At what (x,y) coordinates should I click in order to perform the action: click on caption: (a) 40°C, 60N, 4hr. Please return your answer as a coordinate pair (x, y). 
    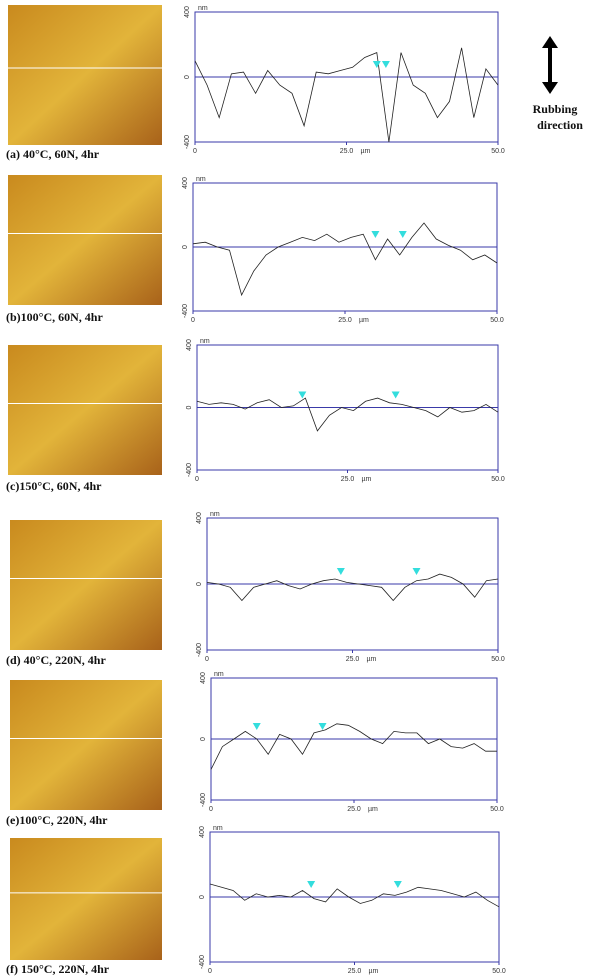
    Looking at the image, I should click on (53, 154).